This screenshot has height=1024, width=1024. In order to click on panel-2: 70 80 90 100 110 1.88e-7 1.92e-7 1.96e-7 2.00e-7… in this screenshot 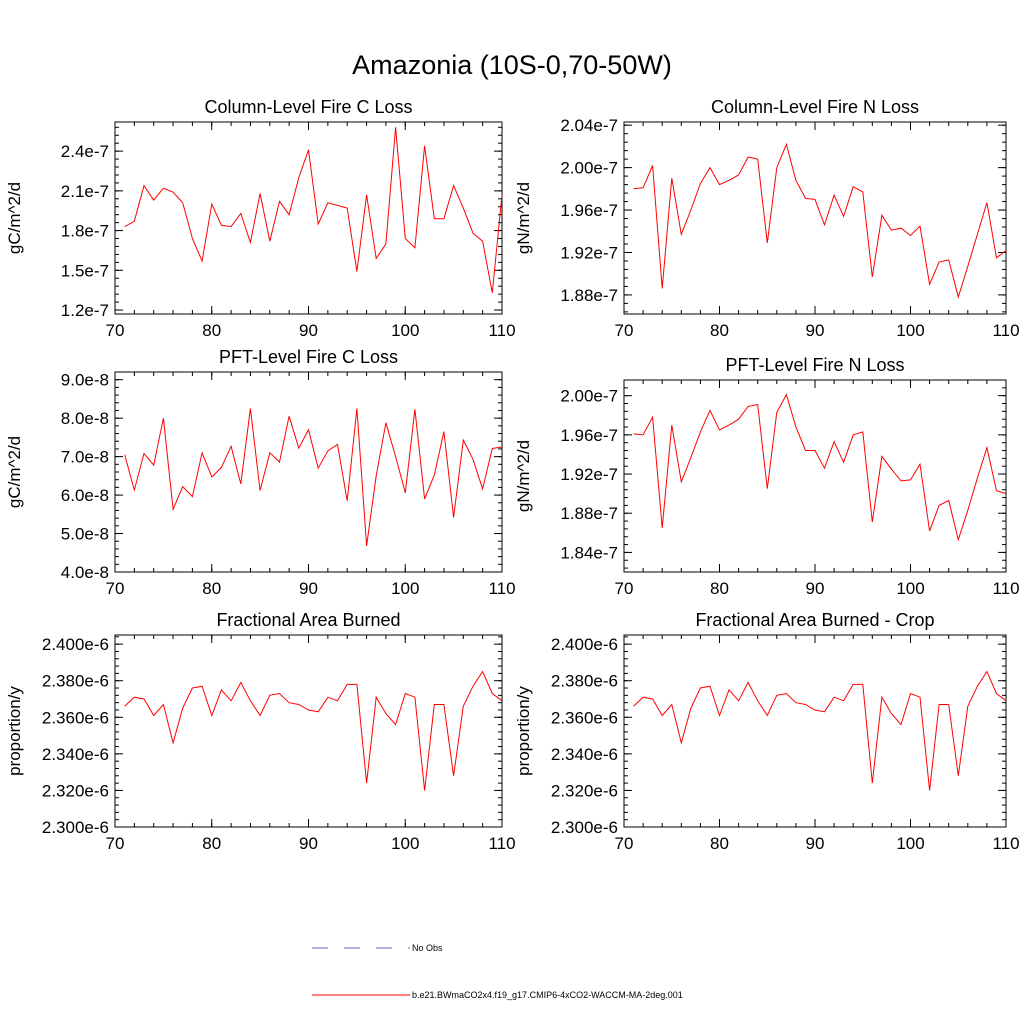, I will do `click(767, 218)`.